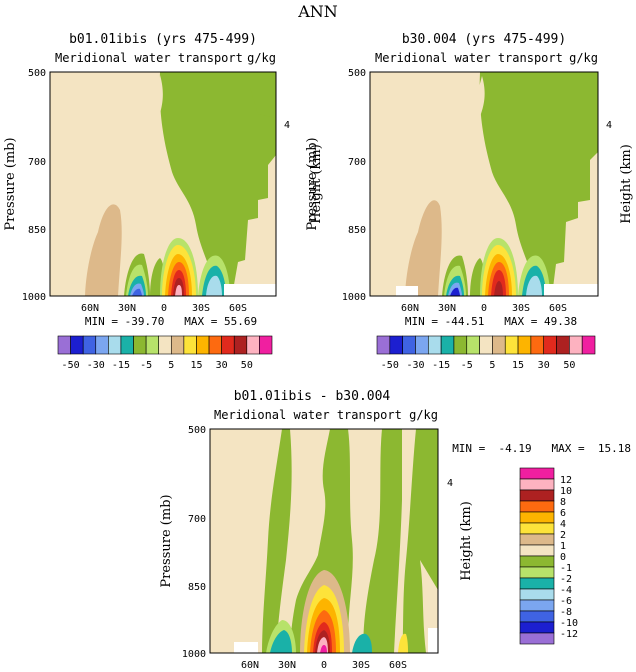 This screenshot has height=672, width=636. What do you see at coordinates (566, 568) in the screenshot?
I see `colorbar-diff-label: -1` at bounding box center [566, 568].